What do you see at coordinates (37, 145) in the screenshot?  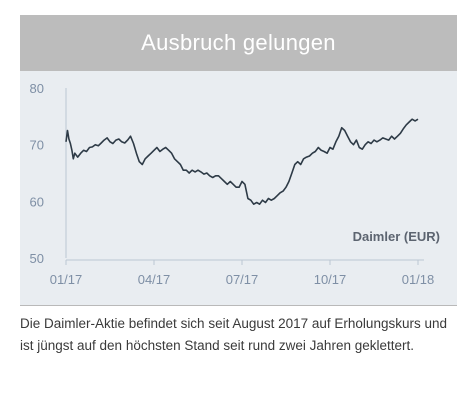 I see `y-tick-label: 70` at bounding box center [37, 145].